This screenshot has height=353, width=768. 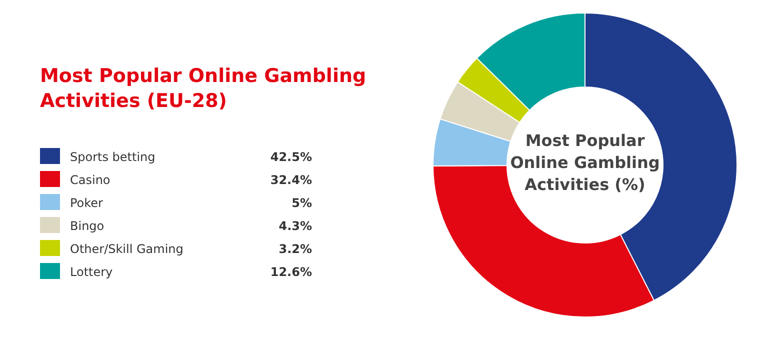 I want to click on data-label: 5%, so click(x=302, y=203).